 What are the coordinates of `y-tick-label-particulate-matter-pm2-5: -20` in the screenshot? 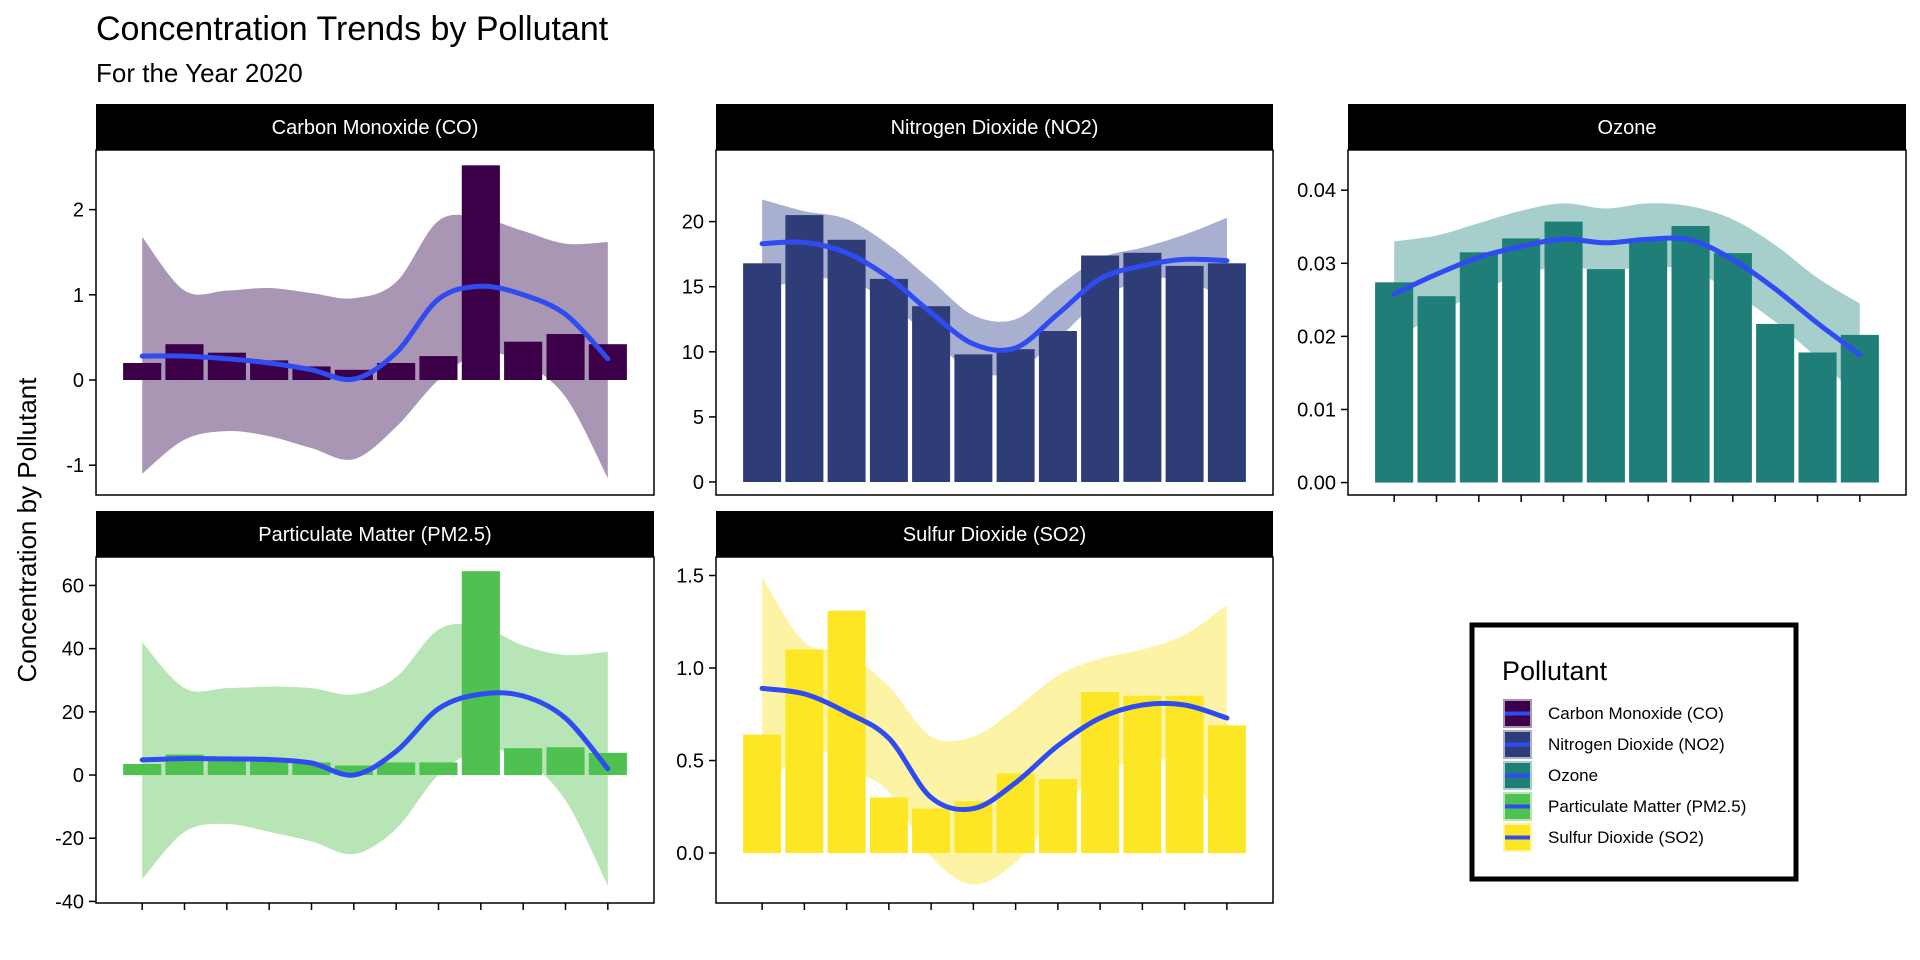 It's located at (69, 839).